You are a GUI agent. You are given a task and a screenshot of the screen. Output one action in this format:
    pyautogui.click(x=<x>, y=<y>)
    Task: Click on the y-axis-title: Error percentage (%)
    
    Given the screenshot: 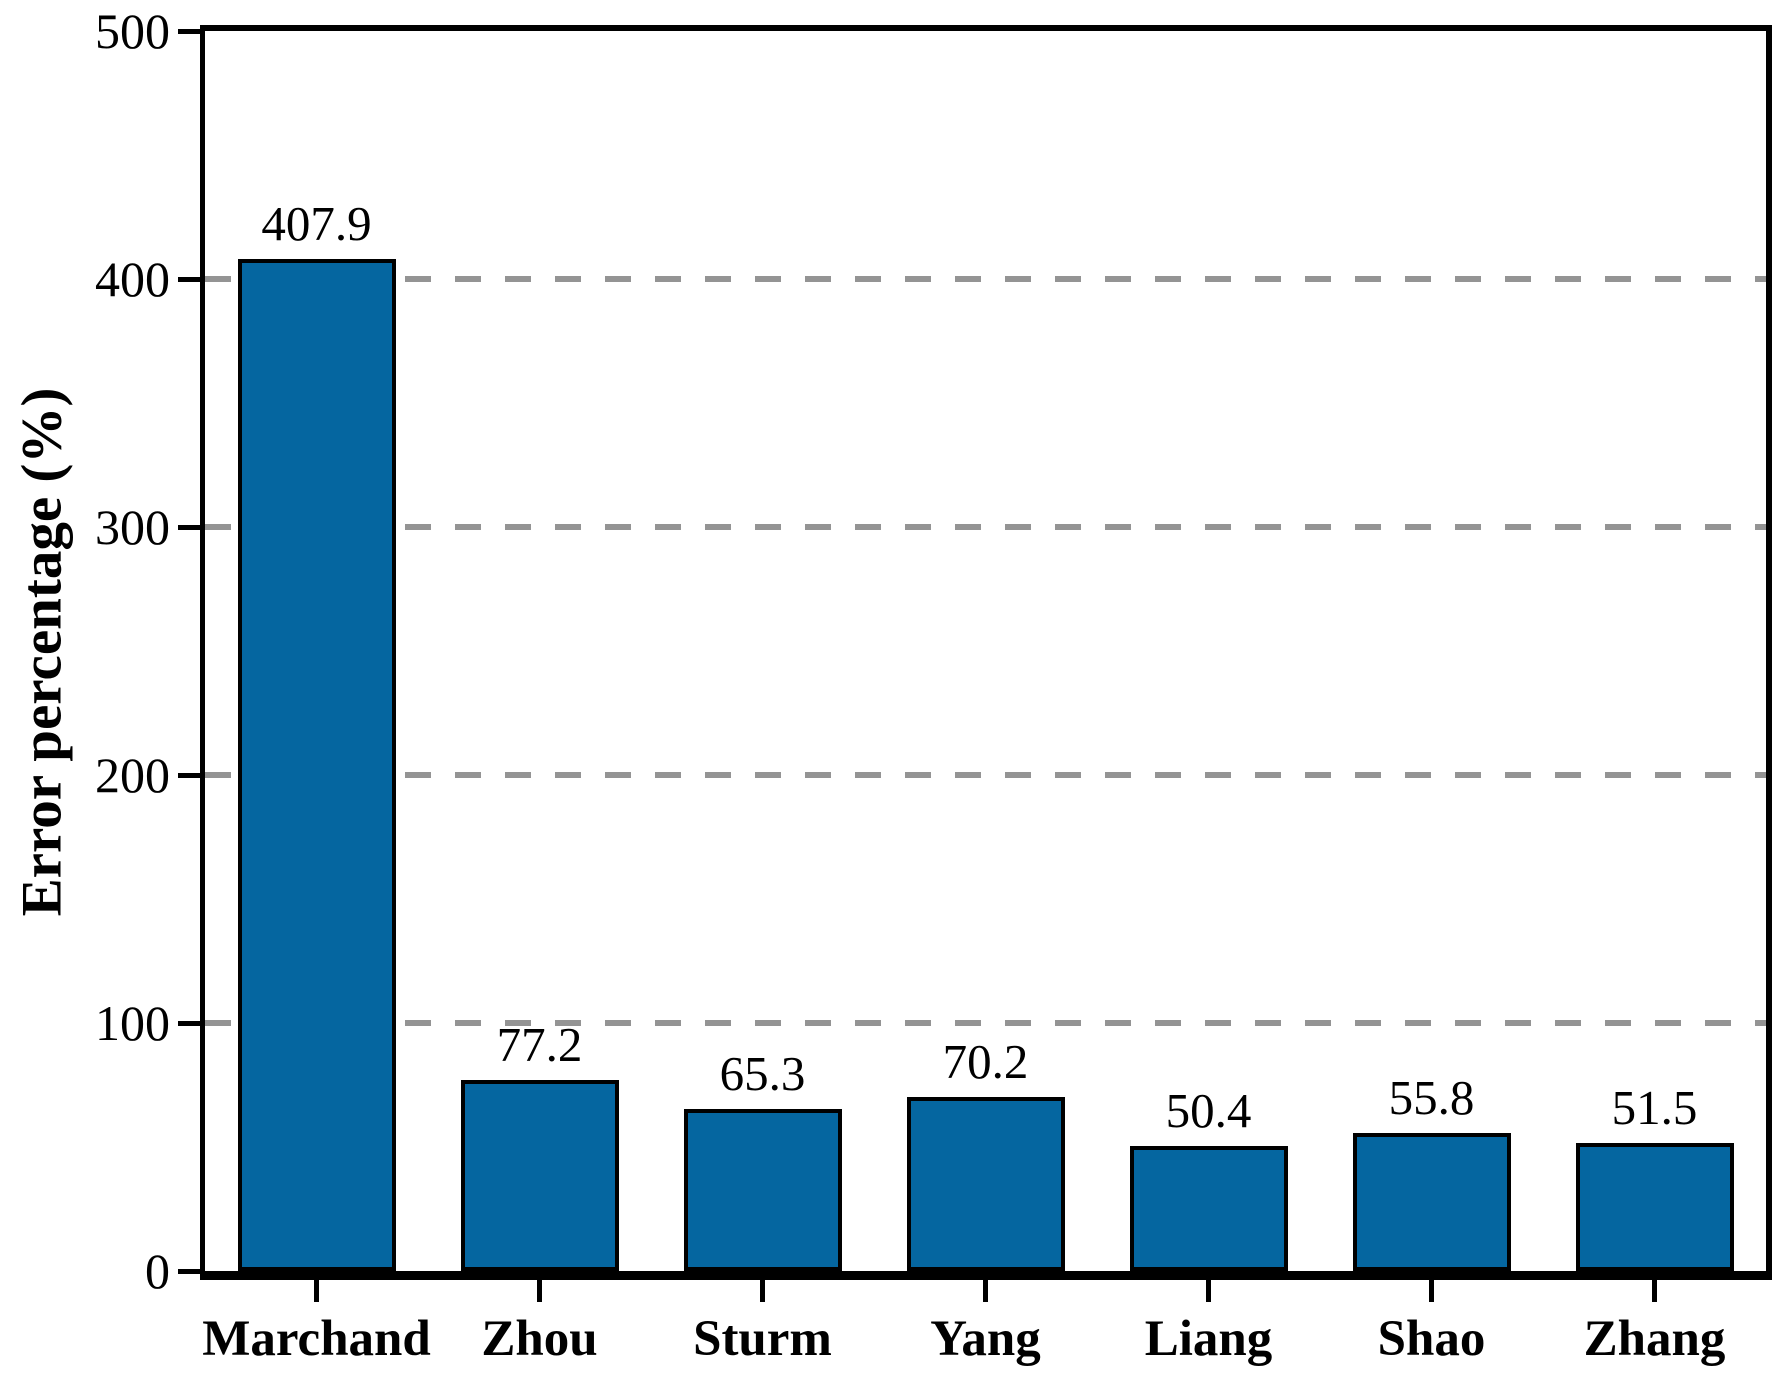 What is the action you would take?
    pyautogui.click(x=42, y=652)
    